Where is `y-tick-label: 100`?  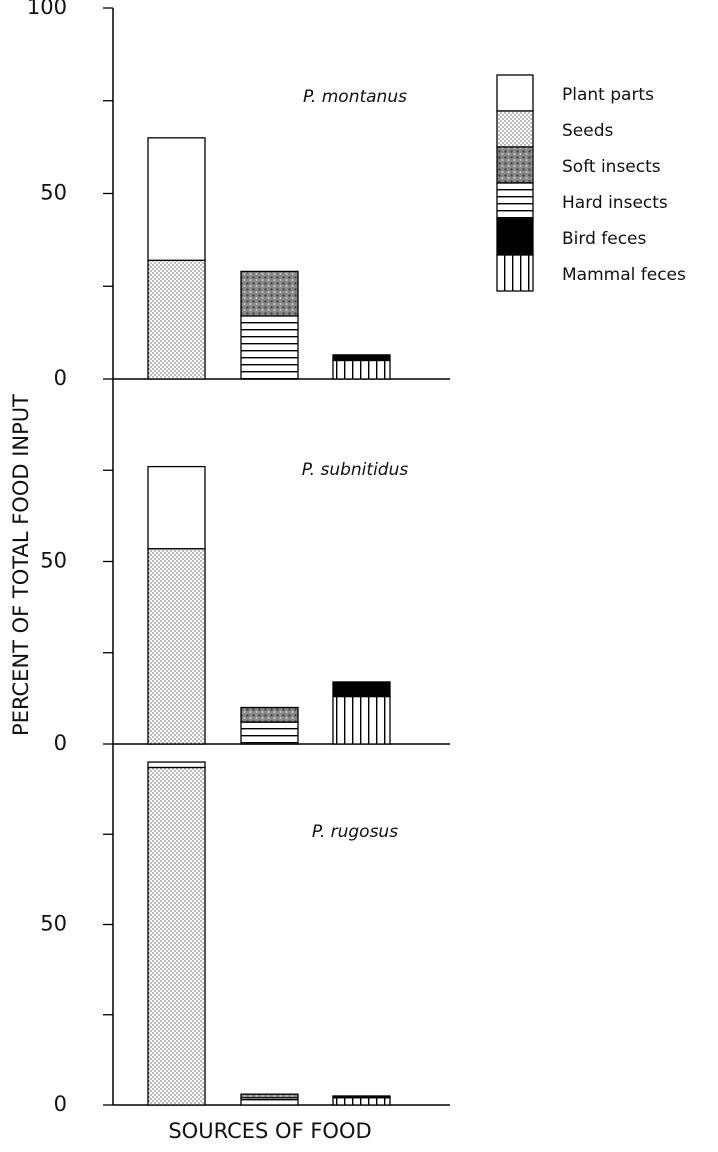
y-tick-label: 100 is located at coordinates (47, 9).